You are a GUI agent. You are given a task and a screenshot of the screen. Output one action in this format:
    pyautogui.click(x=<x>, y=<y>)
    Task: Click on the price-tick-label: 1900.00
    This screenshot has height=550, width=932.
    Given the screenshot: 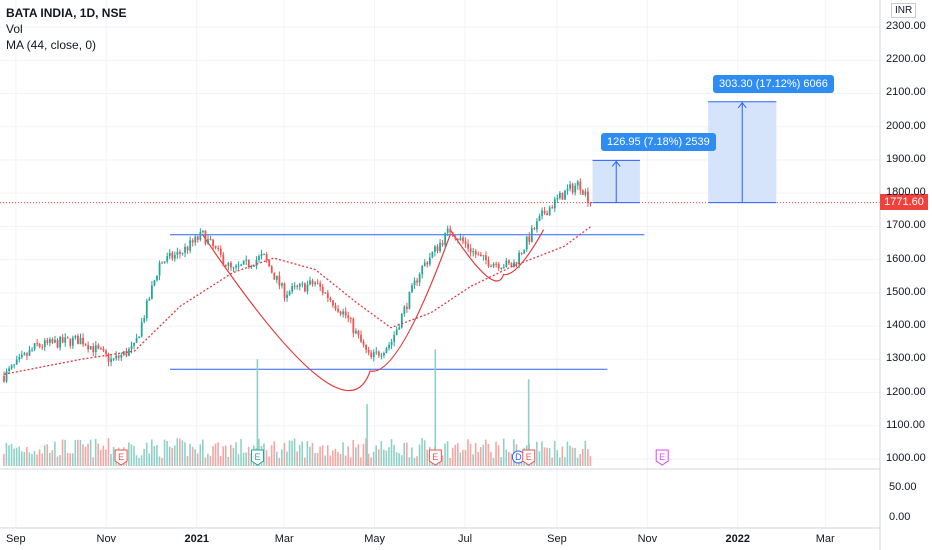 What is the action you would take?
    pyautogui.click(x=906, y=158)
    